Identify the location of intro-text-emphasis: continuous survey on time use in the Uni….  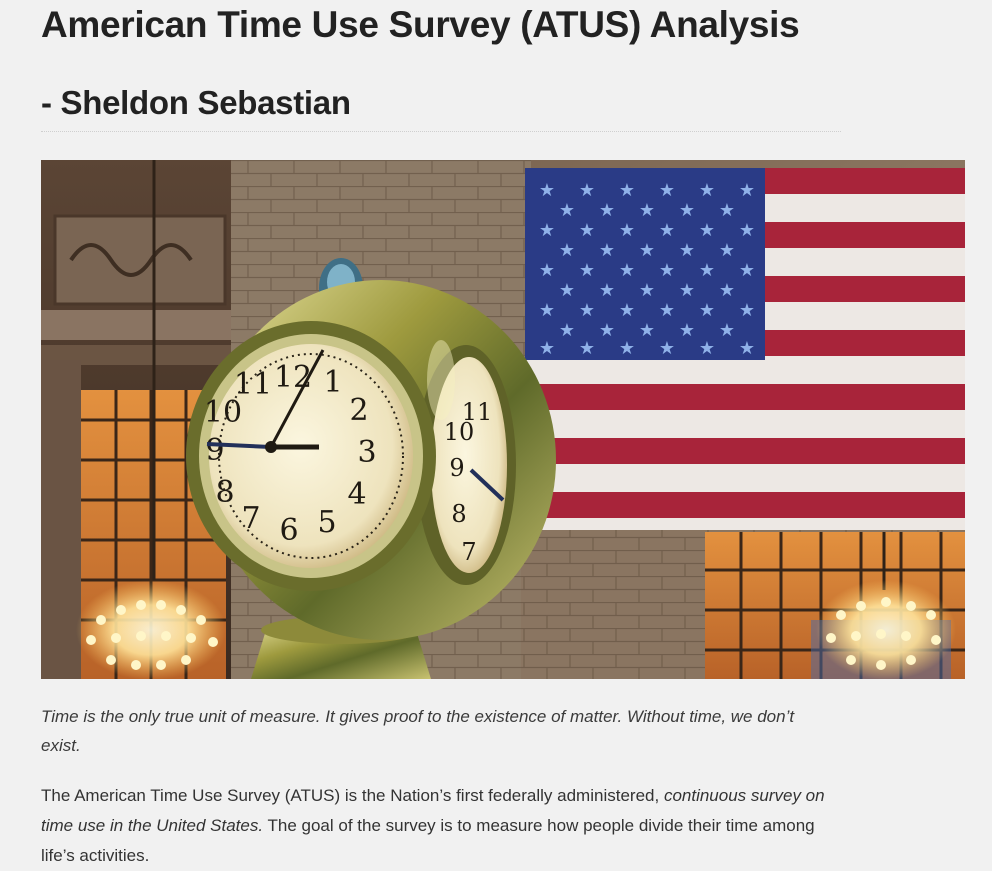
(433, 810).